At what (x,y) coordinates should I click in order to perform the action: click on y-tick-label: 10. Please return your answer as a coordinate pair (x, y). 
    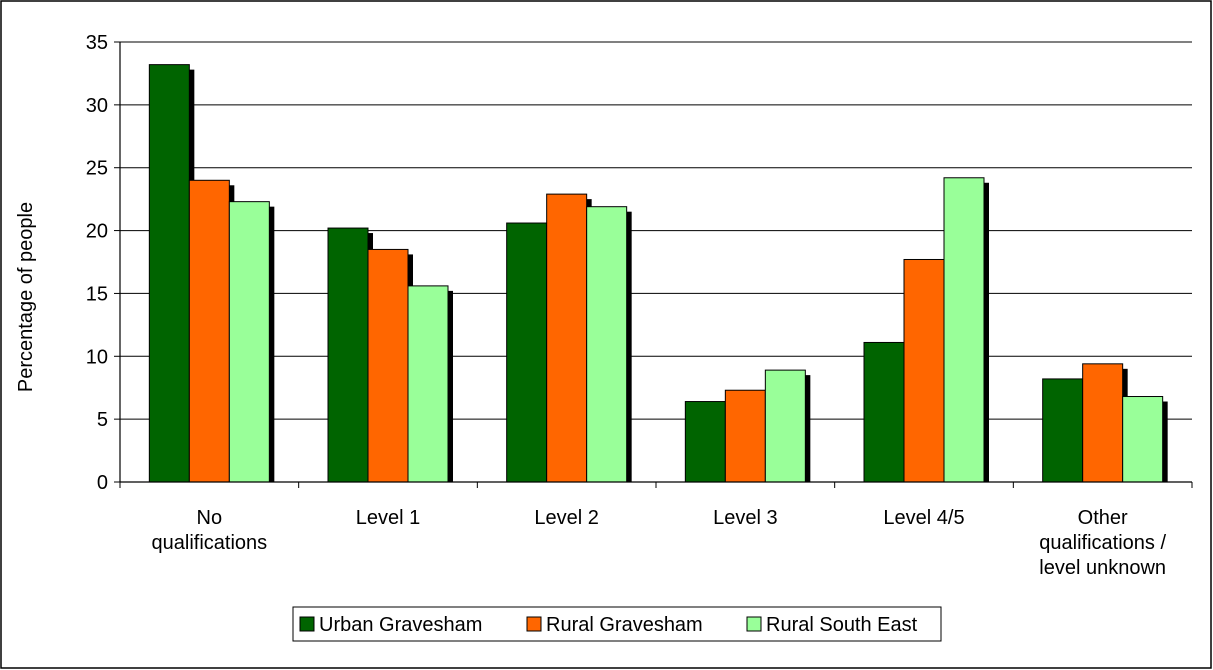
    Looking at the image, I should click on (97, 357).